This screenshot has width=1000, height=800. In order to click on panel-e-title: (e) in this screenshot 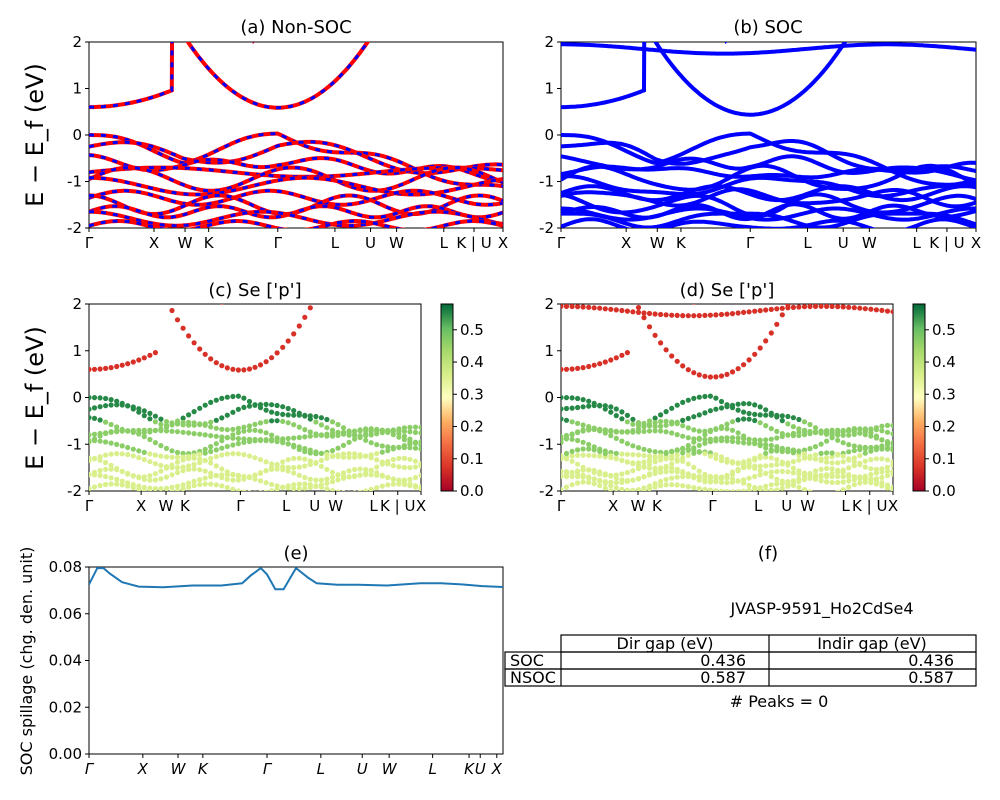, I will do `click(295, 553)`.